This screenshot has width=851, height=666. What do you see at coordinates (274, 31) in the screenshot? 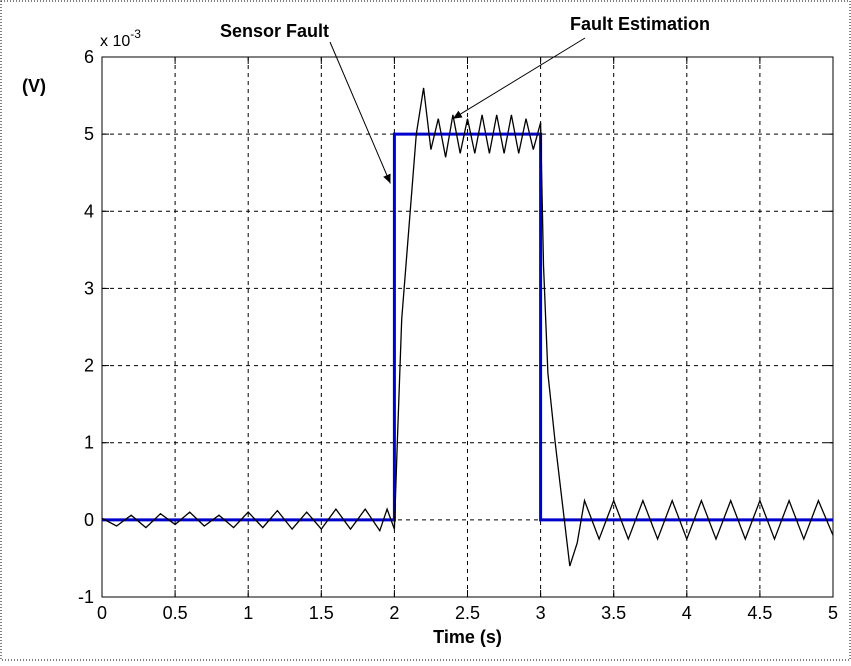
I see `annotation-label: Sensor Fault` at bounding box center [274, 31].